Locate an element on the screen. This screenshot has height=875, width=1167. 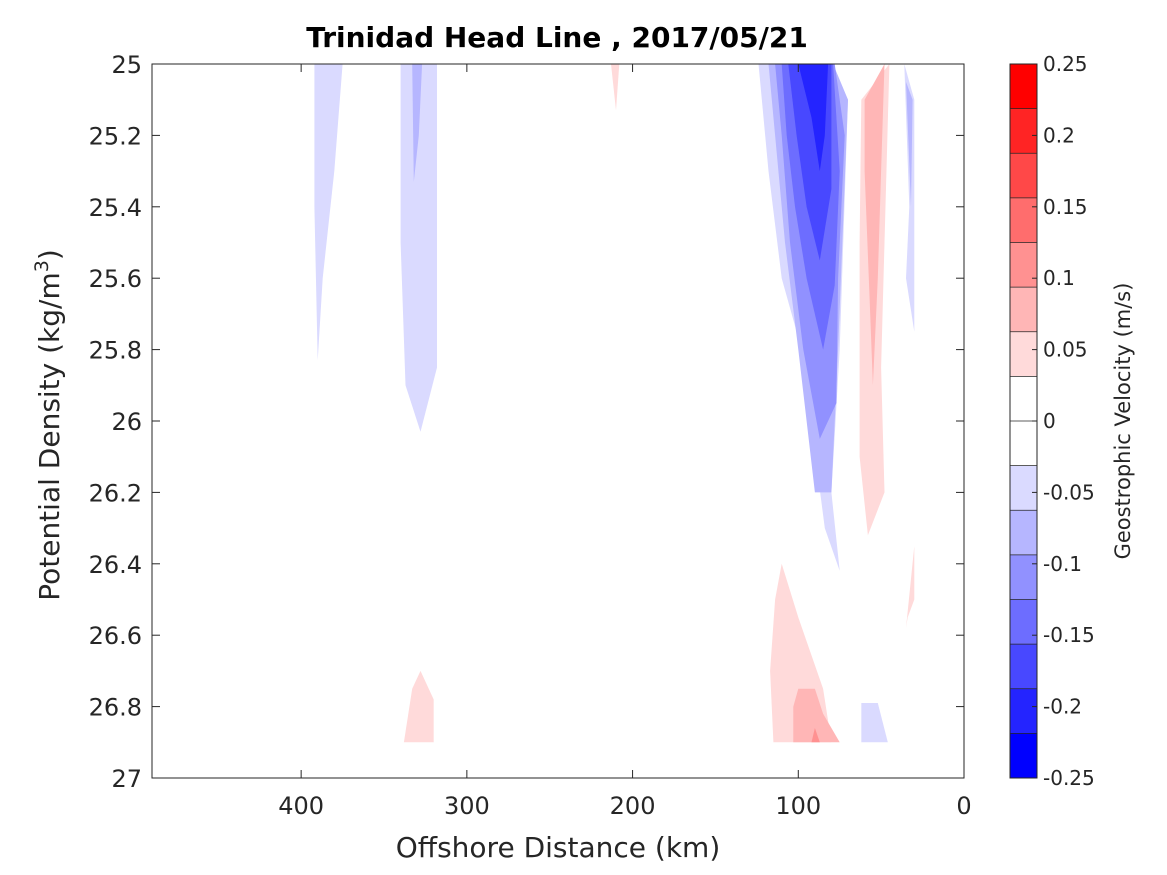
contour-region-jet-core-southward is located at coordinates (813, 118).